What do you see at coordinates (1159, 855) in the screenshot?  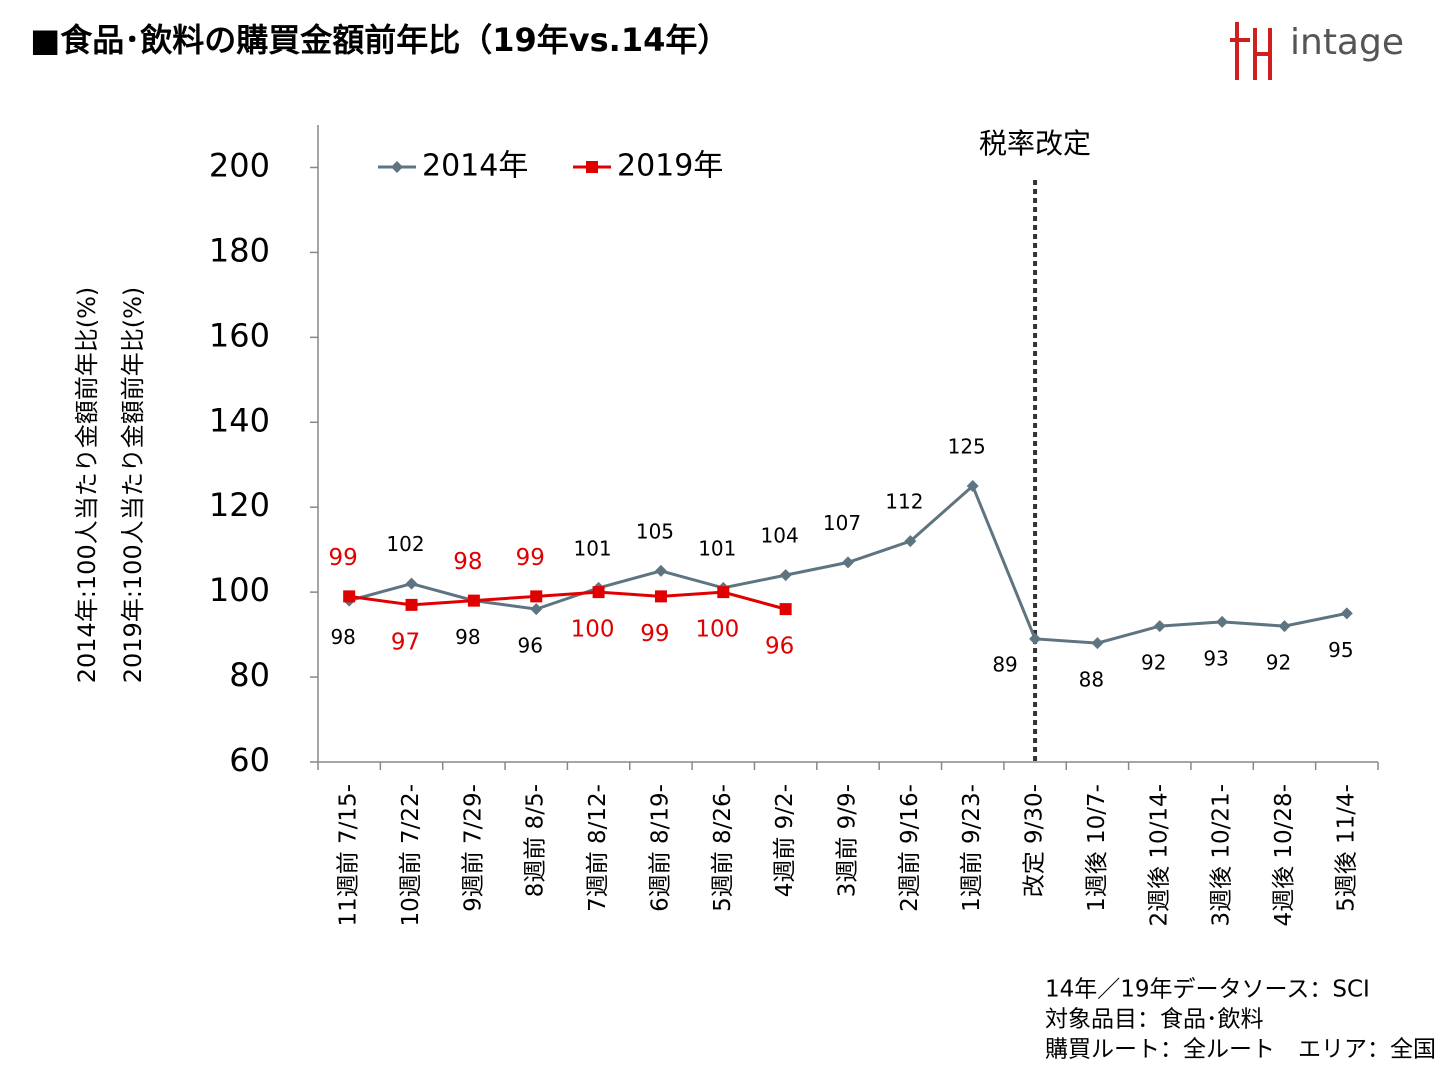 I see `x-tick-label: 2週後 10/14-` at bounding box center [1159, 855].